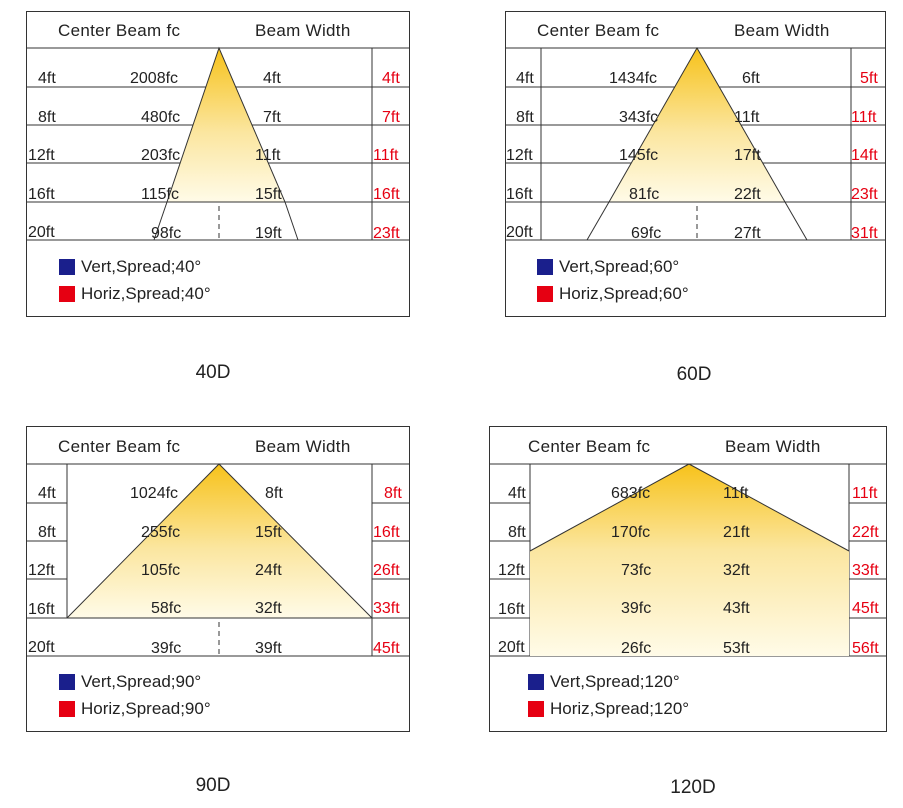  What do you see at coordinates (751, 78) in the screenshot?
I see `vert-beam-width: 6ft` at bounding box center [751, 78].